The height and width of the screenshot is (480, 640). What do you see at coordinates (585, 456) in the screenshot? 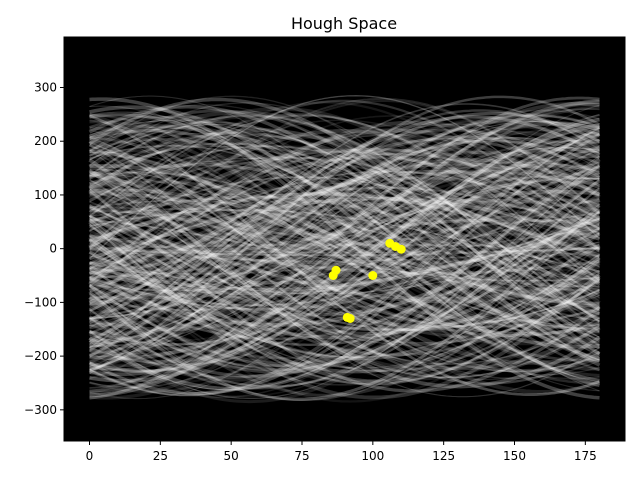
I see `x-tick-label: 175` at bounding box center [585, 456].